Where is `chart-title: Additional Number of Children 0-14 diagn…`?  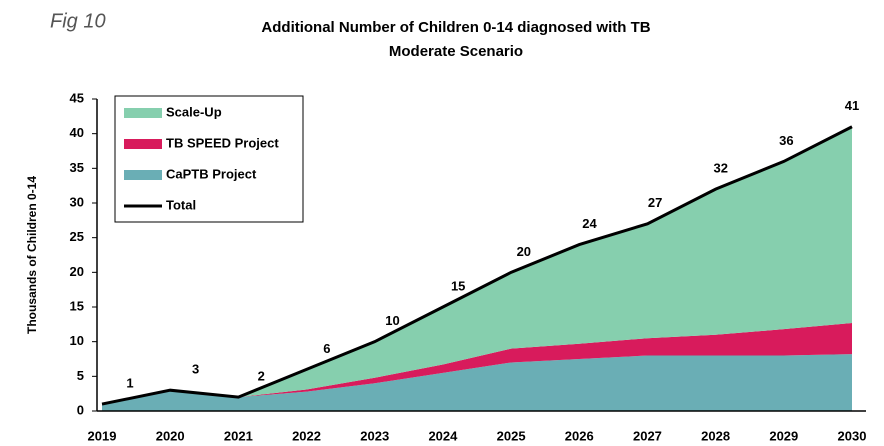 chart-title: Additional Number of Children 0-14 diagn… is located at coordinates (455, 27).